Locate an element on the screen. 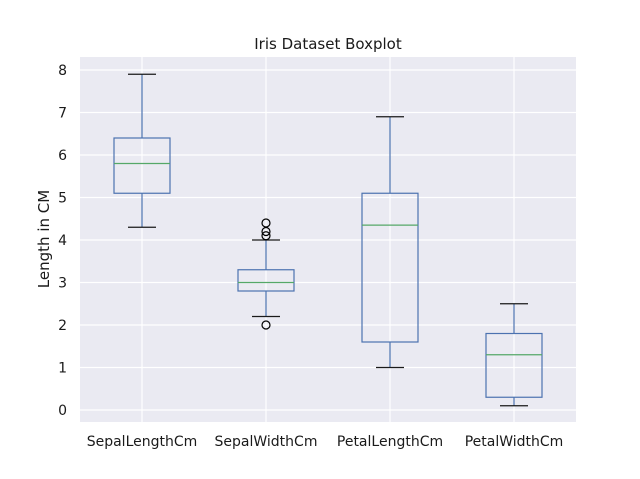  x-tick-label: PetalLengthCm is located at coordinates (390, 442).